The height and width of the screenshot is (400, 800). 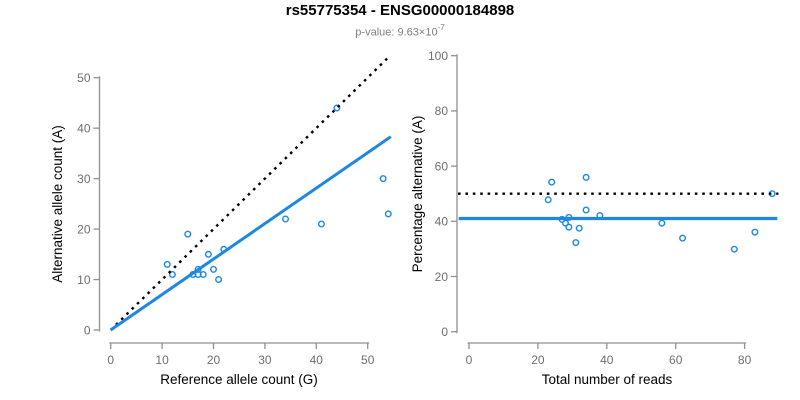 What do you see at coordinates (239, 379) in the screenshot?
I see `x-axis-title: Reference allele count (G)` at bounding box center [239, 379].